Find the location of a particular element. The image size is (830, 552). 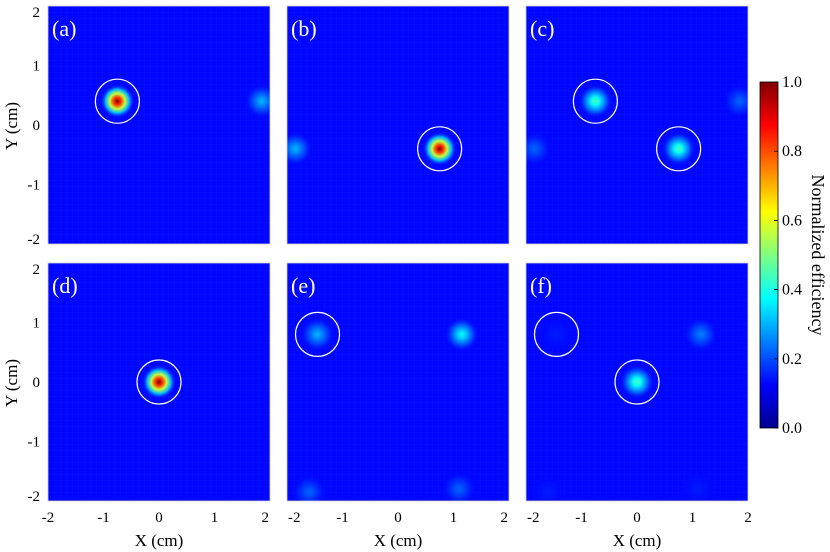

panel-label: (a) is located at coordinates (64, 28).